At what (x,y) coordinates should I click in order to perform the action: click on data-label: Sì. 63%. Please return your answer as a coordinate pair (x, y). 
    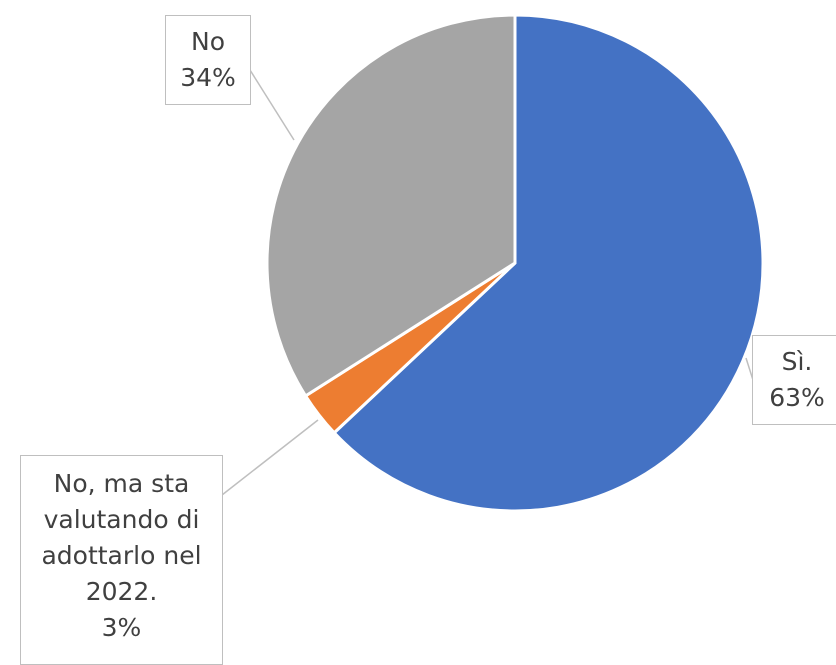
    Looking at the image, I should click on (794, 380).